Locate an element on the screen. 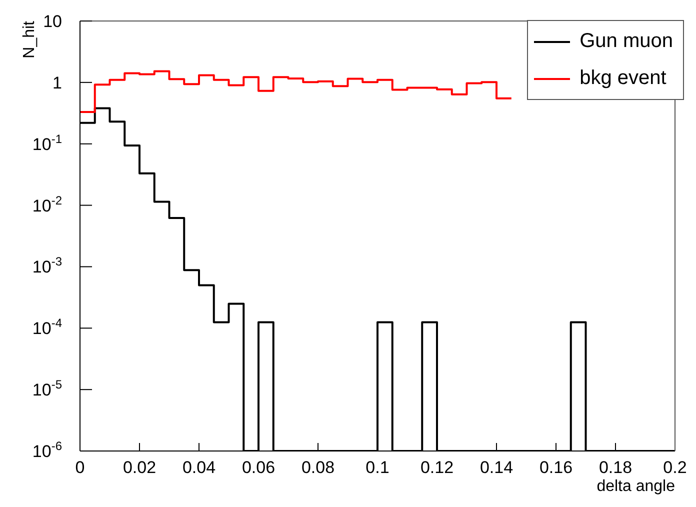 The image size is (696, 507). y-tick-label: 10$^{-6}$ is located at coordinates (47, 450).